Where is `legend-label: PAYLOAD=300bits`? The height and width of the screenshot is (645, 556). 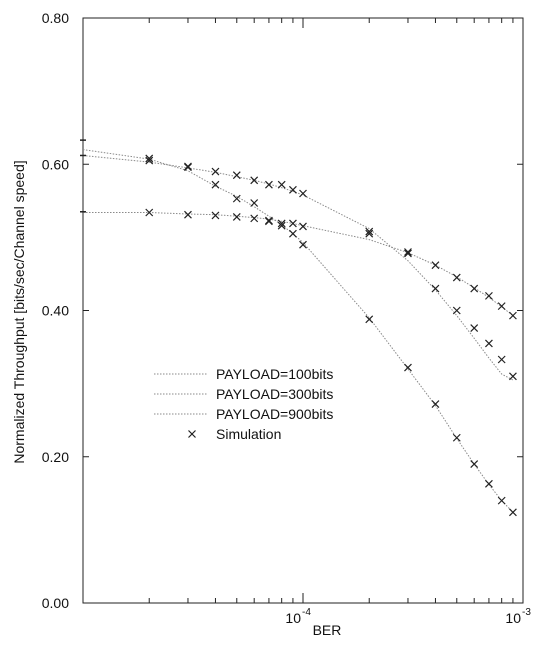
legend-label: PAYLOAD=300bits is located at coordinates (274, 394).